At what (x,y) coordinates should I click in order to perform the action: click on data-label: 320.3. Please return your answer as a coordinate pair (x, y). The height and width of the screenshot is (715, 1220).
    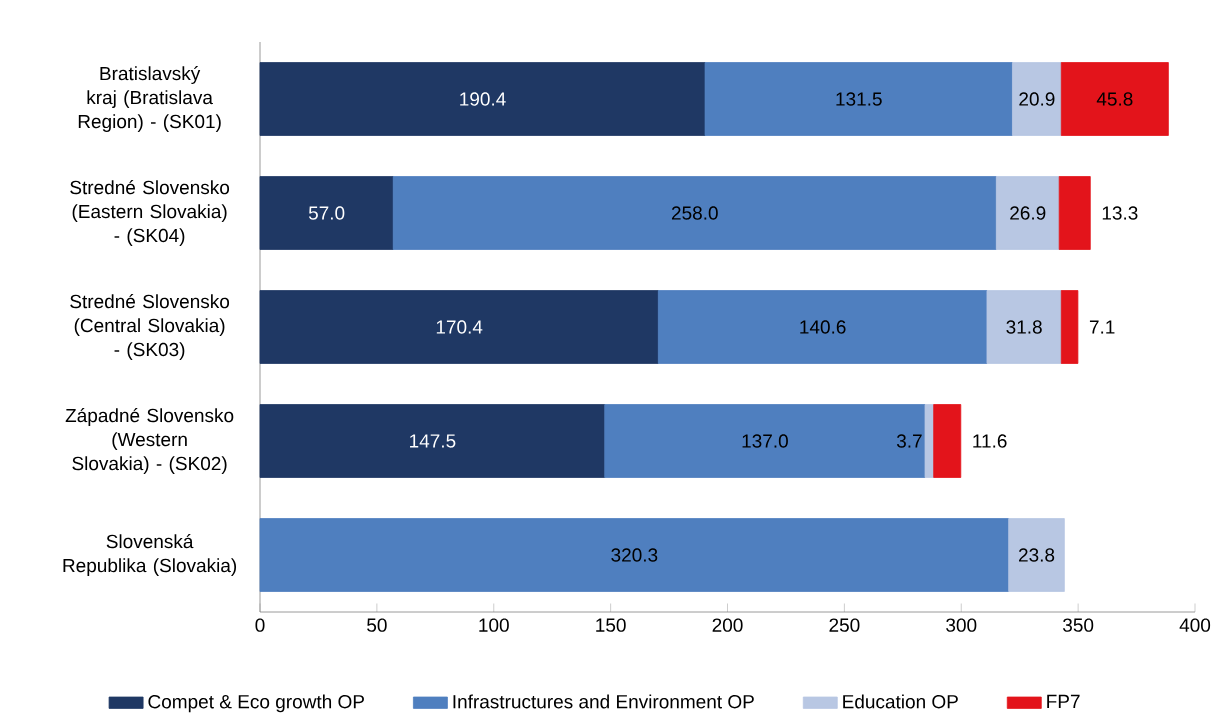
    Looking at the image, I should click on (634, 555).